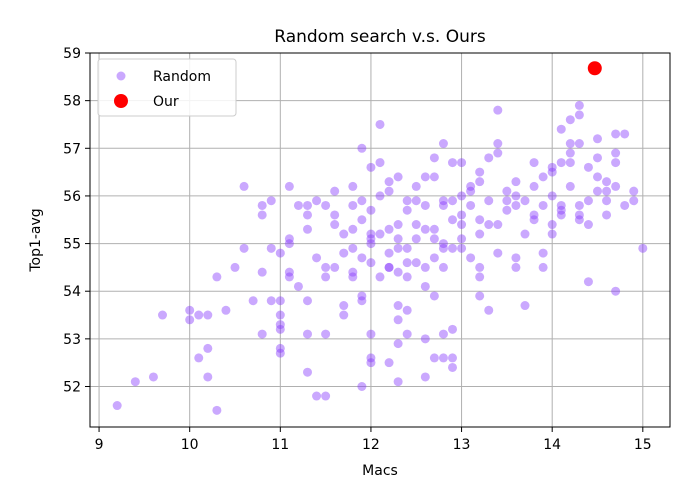  What do you see at coordinates (167, 87) in the screenshot?
I see `legend-box` at bounding box center [167, 87].